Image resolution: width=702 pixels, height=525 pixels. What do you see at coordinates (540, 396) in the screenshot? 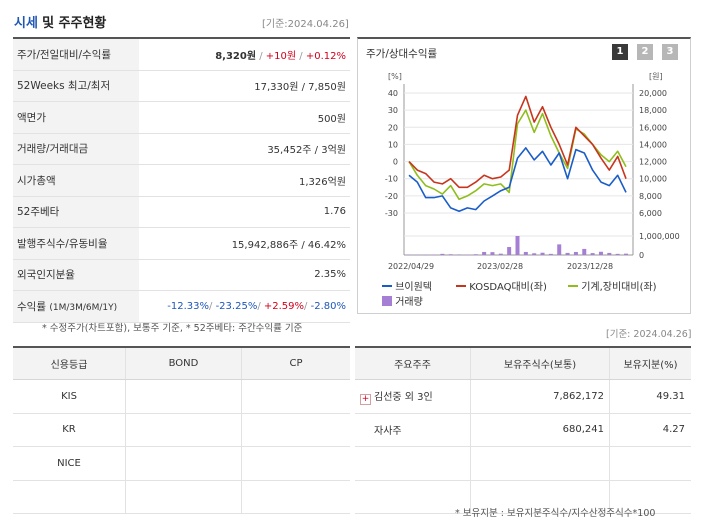
I see `holder-shares: 7,862,172` at bounding box center [540, 396].